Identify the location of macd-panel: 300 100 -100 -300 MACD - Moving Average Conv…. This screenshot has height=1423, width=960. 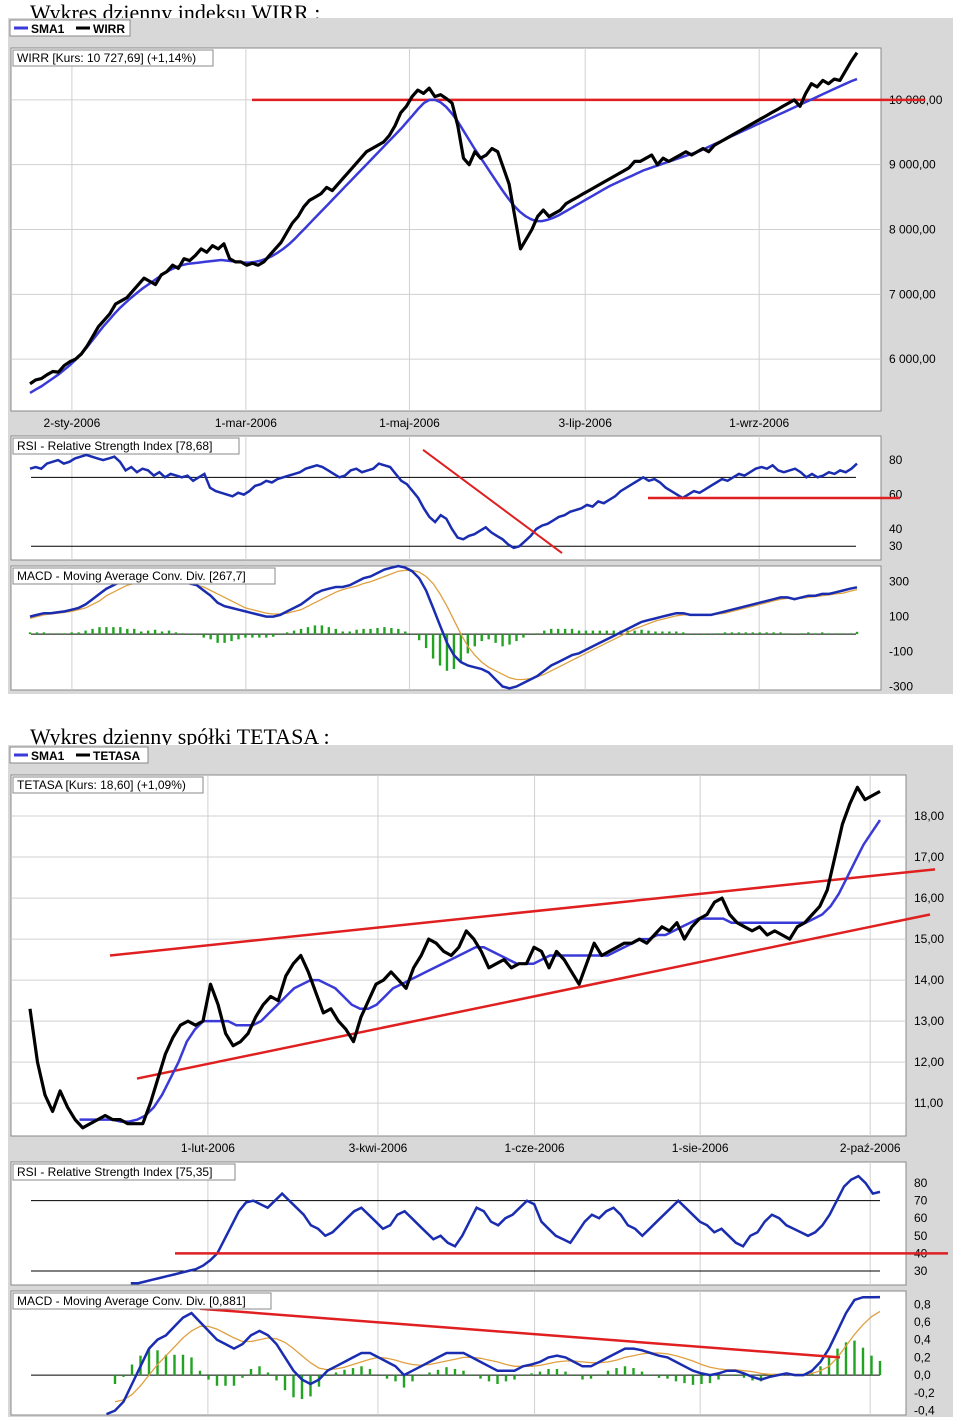
(461, 629).